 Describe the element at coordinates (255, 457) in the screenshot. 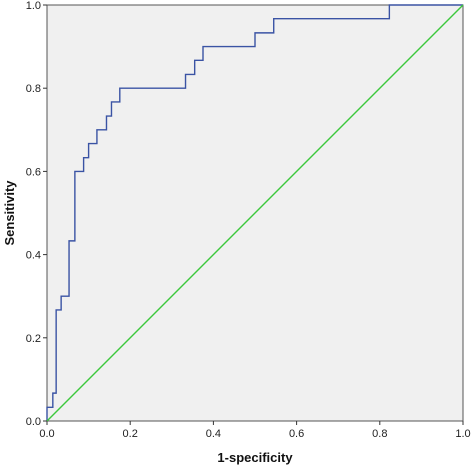

I see `x-axis-title: 1-specificity` at that location.